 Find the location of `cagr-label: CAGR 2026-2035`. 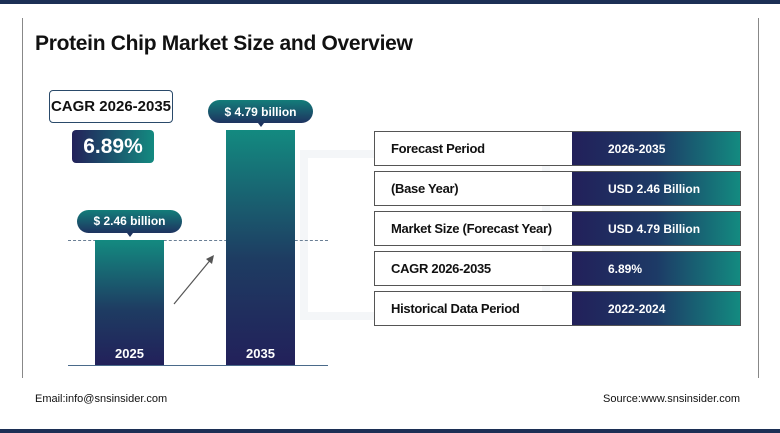

cagr-label: CAGR 2026-2035 is located at coordinates (111, 106).